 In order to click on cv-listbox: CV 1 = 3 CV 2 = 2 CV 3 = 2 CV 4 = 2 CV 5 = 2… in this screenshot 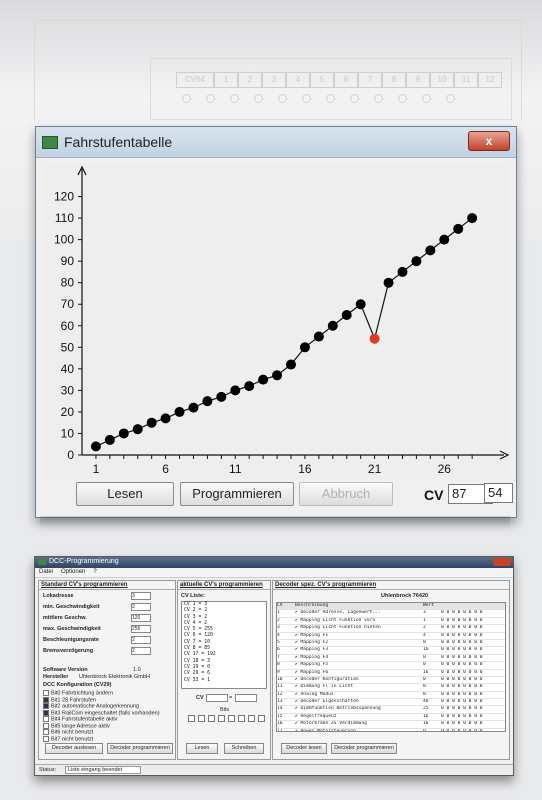, I will do `click(224, 645)`.